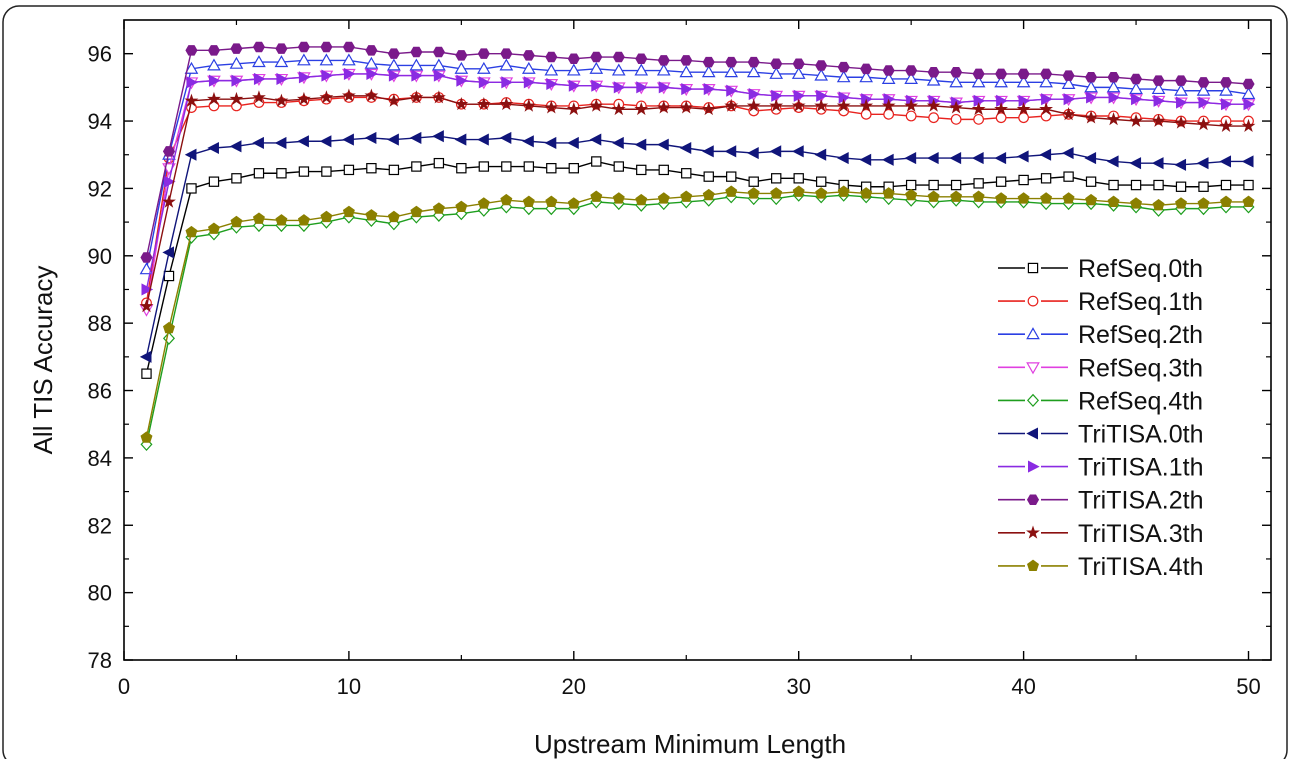  Describe the element at coordinates (1101, 501) in the screenshot. I see `legend-item: TriTISA.2th` at that location.